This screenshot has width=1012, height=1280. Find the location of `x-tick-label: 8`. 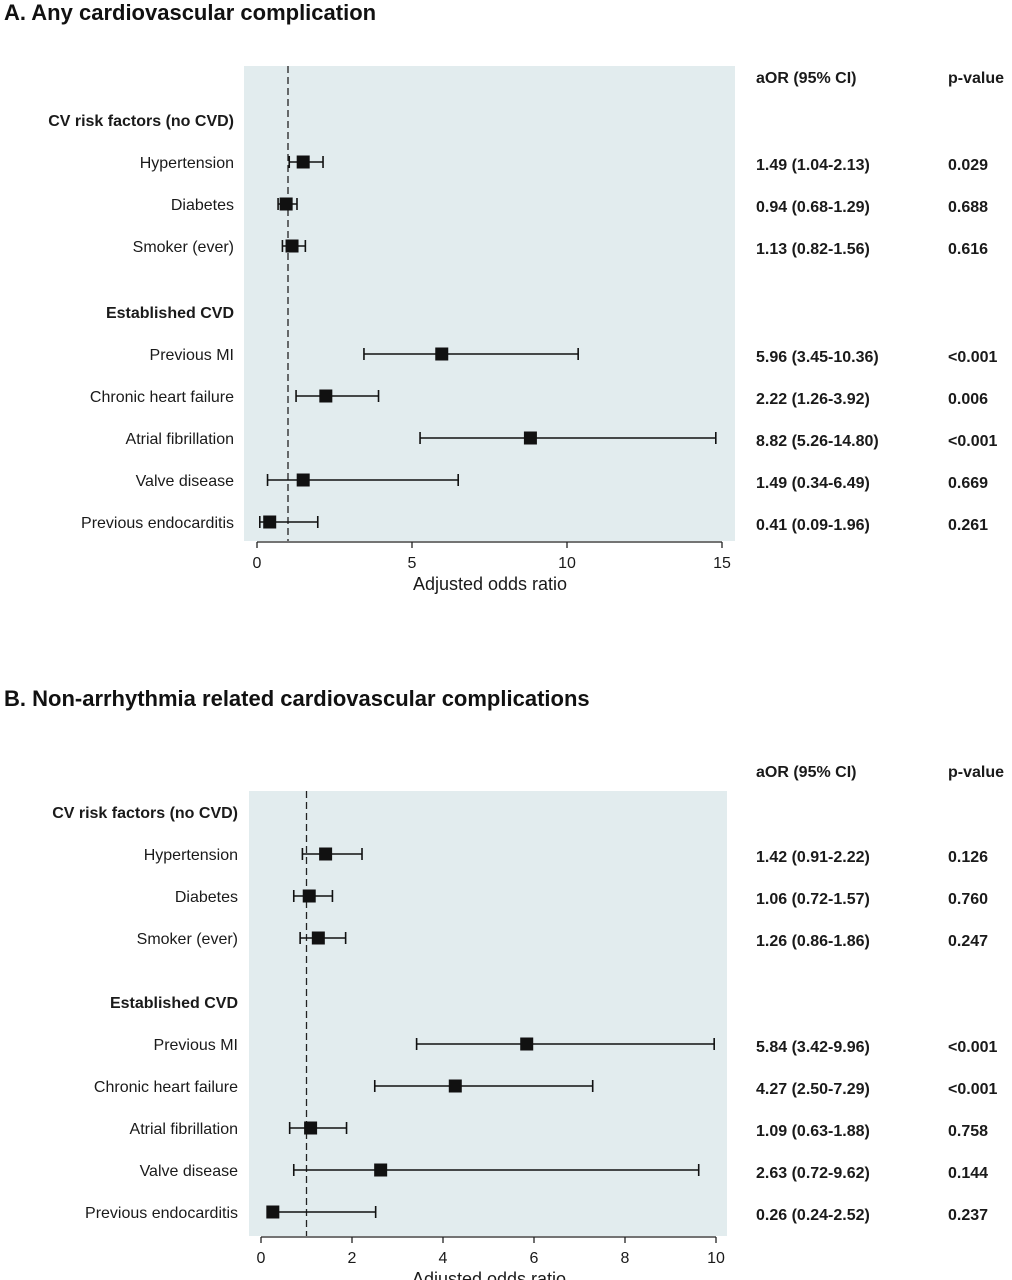

x-tick-label: 8 is located at coordinates (625, 1258).